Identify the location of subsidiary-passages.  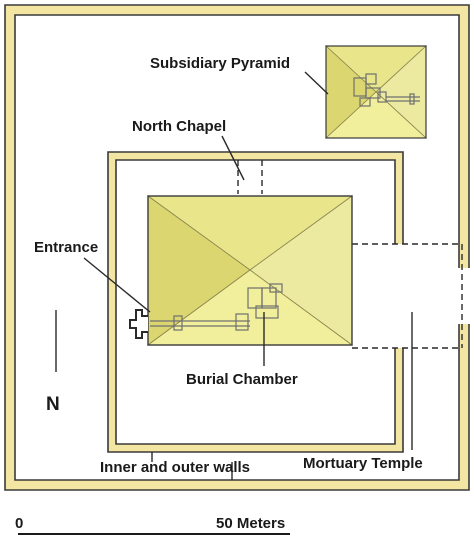
(386, 90).